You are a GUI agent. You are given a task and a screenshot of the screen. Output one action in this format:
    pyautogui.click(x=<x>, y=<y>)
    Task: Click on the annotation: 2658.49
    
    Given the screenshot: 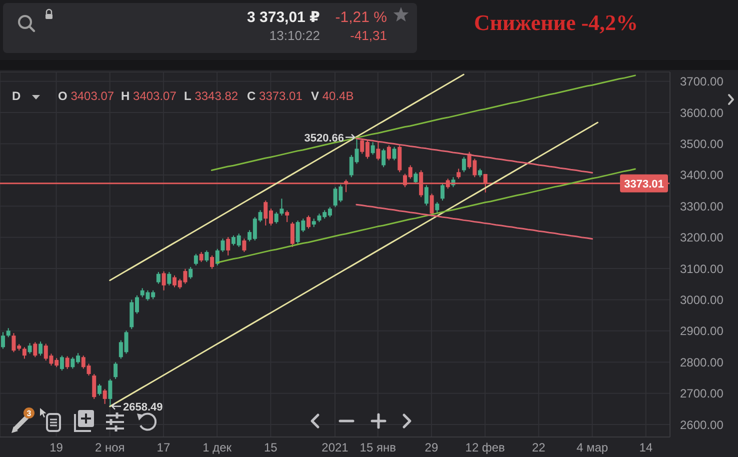 What is the action you would take?
    pyautogui.click(x=143, y=407)
    